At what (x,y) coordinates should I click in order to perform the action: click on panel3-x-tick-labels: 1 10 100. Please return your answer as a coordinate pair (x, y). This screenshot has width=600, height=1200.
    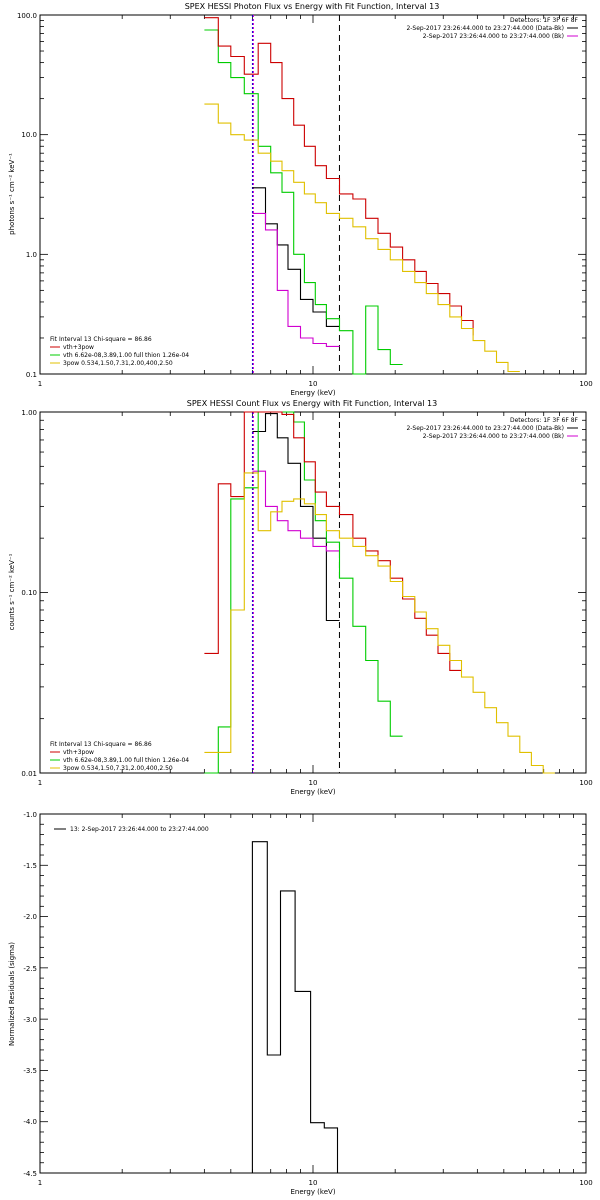
    Looking at the image, I should click on (315, 1183).